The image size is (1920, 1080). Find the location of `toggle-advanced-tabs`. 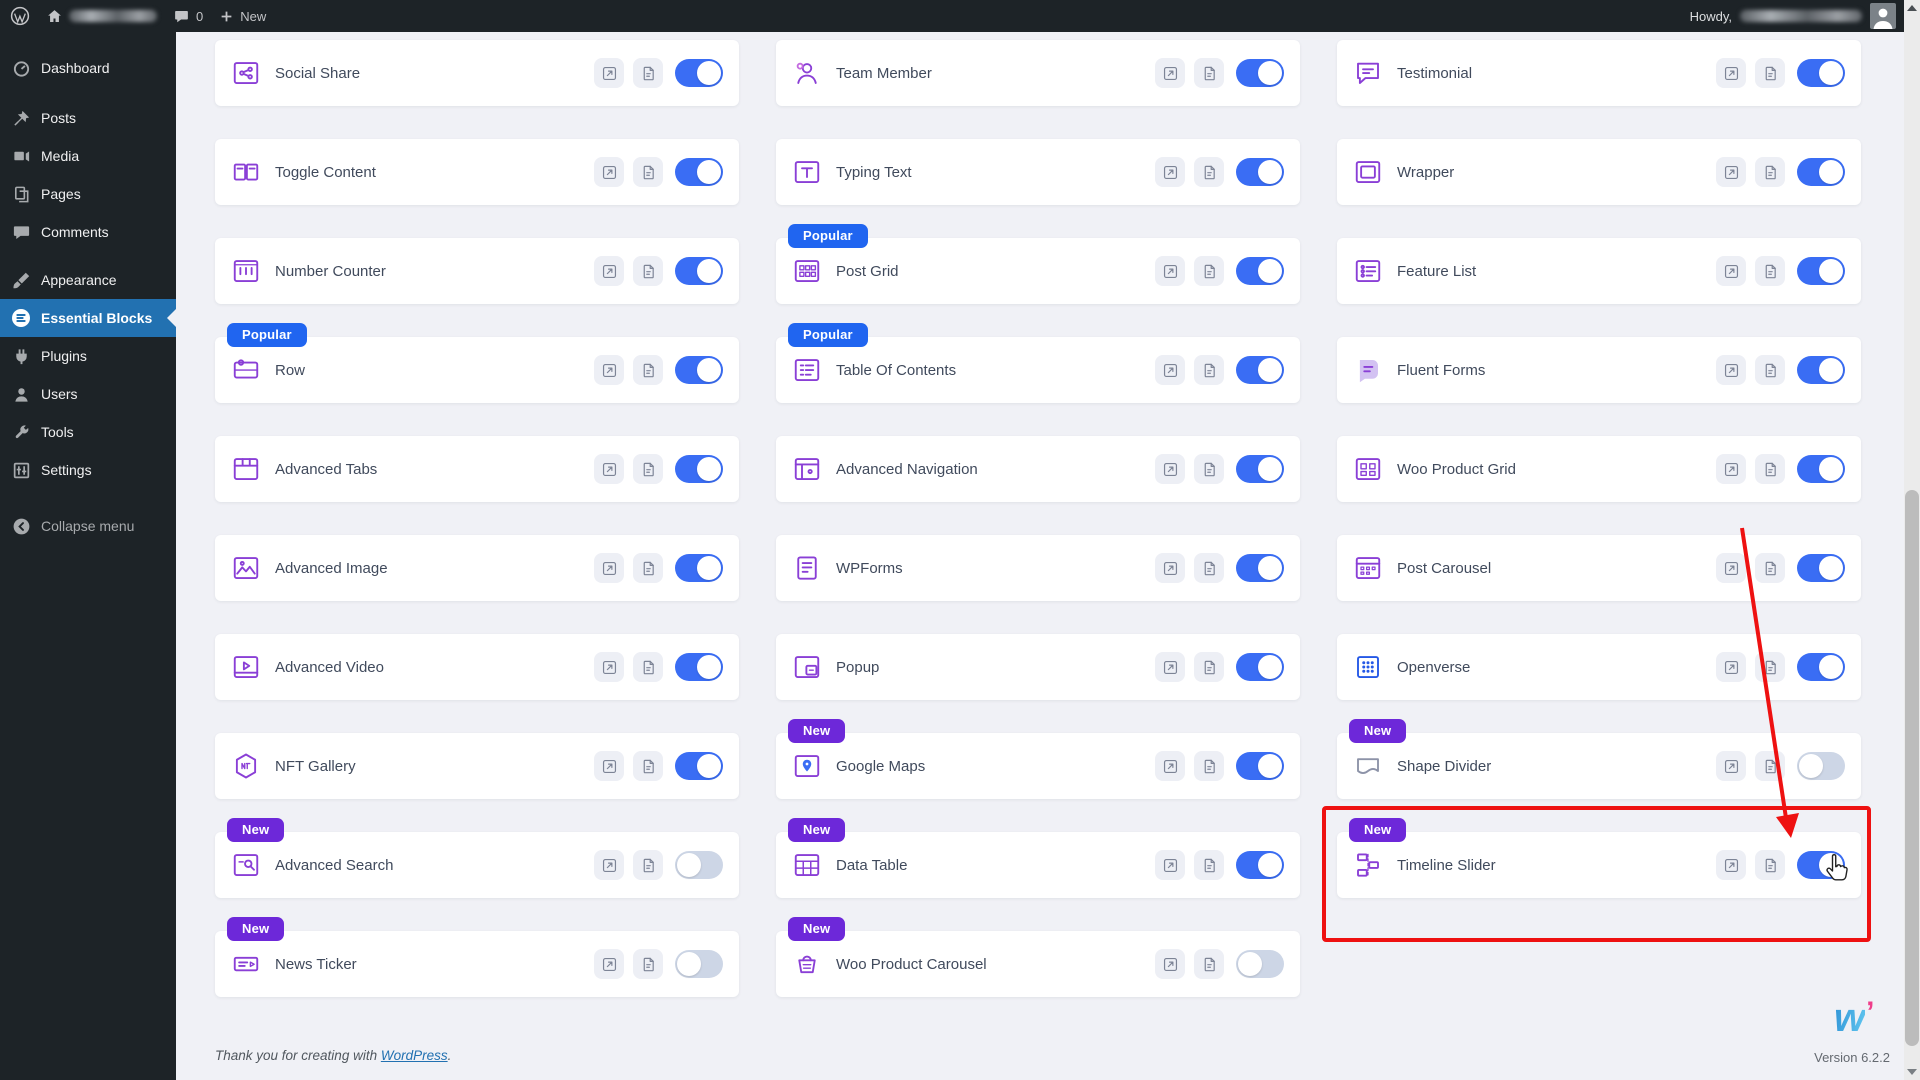

toggle-advanced-tabs is located at coordinates (699, 469).